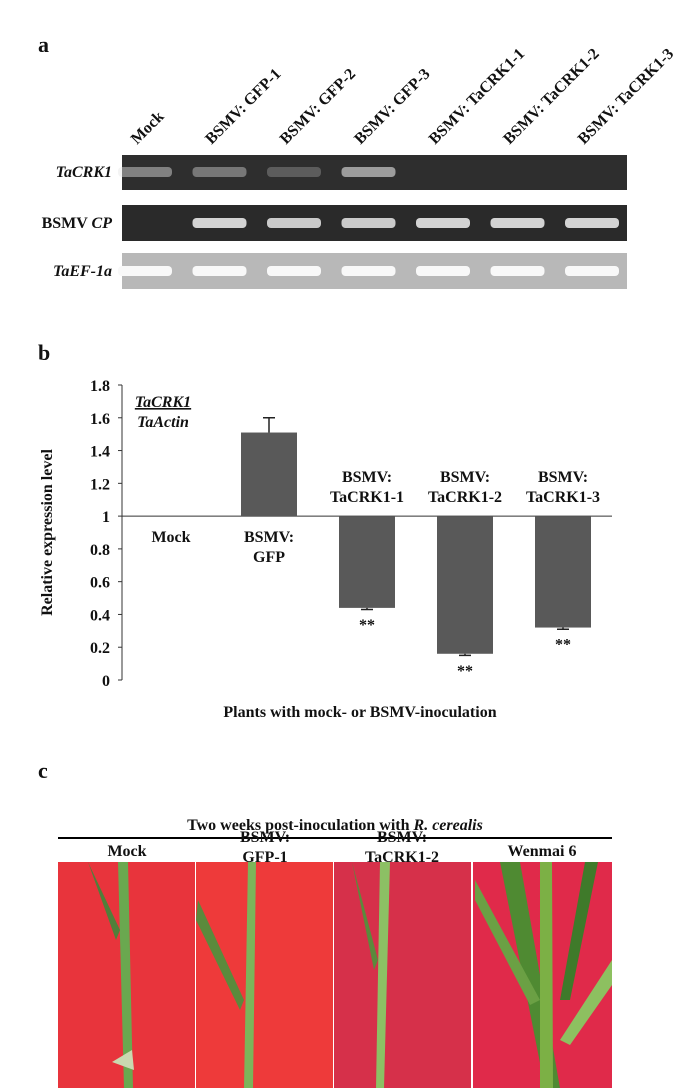  I want to click on ratio-denominator: TaActin, so click(163, 422).